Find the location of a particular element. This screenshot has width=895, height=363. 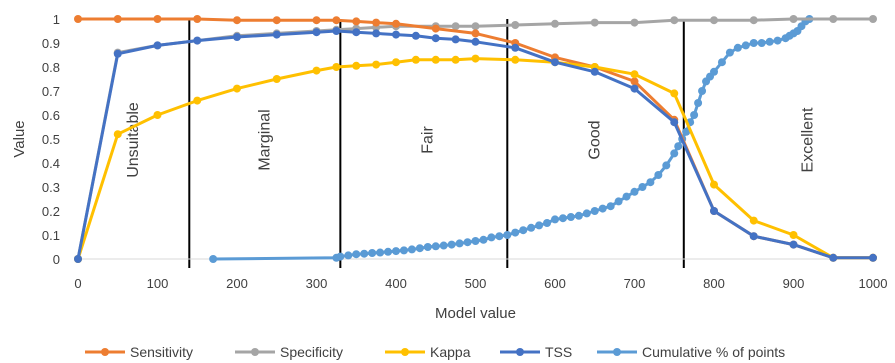

x-tick-label: 1000 is located at coordinates (873, 283).